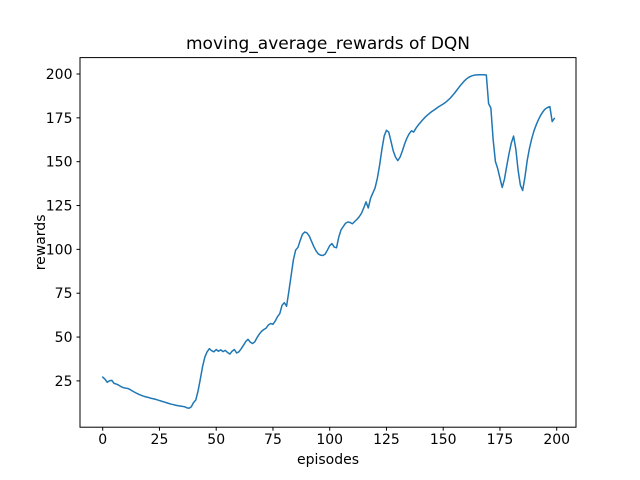  I want to click on y-tick-label: 175, so click(59, 119).